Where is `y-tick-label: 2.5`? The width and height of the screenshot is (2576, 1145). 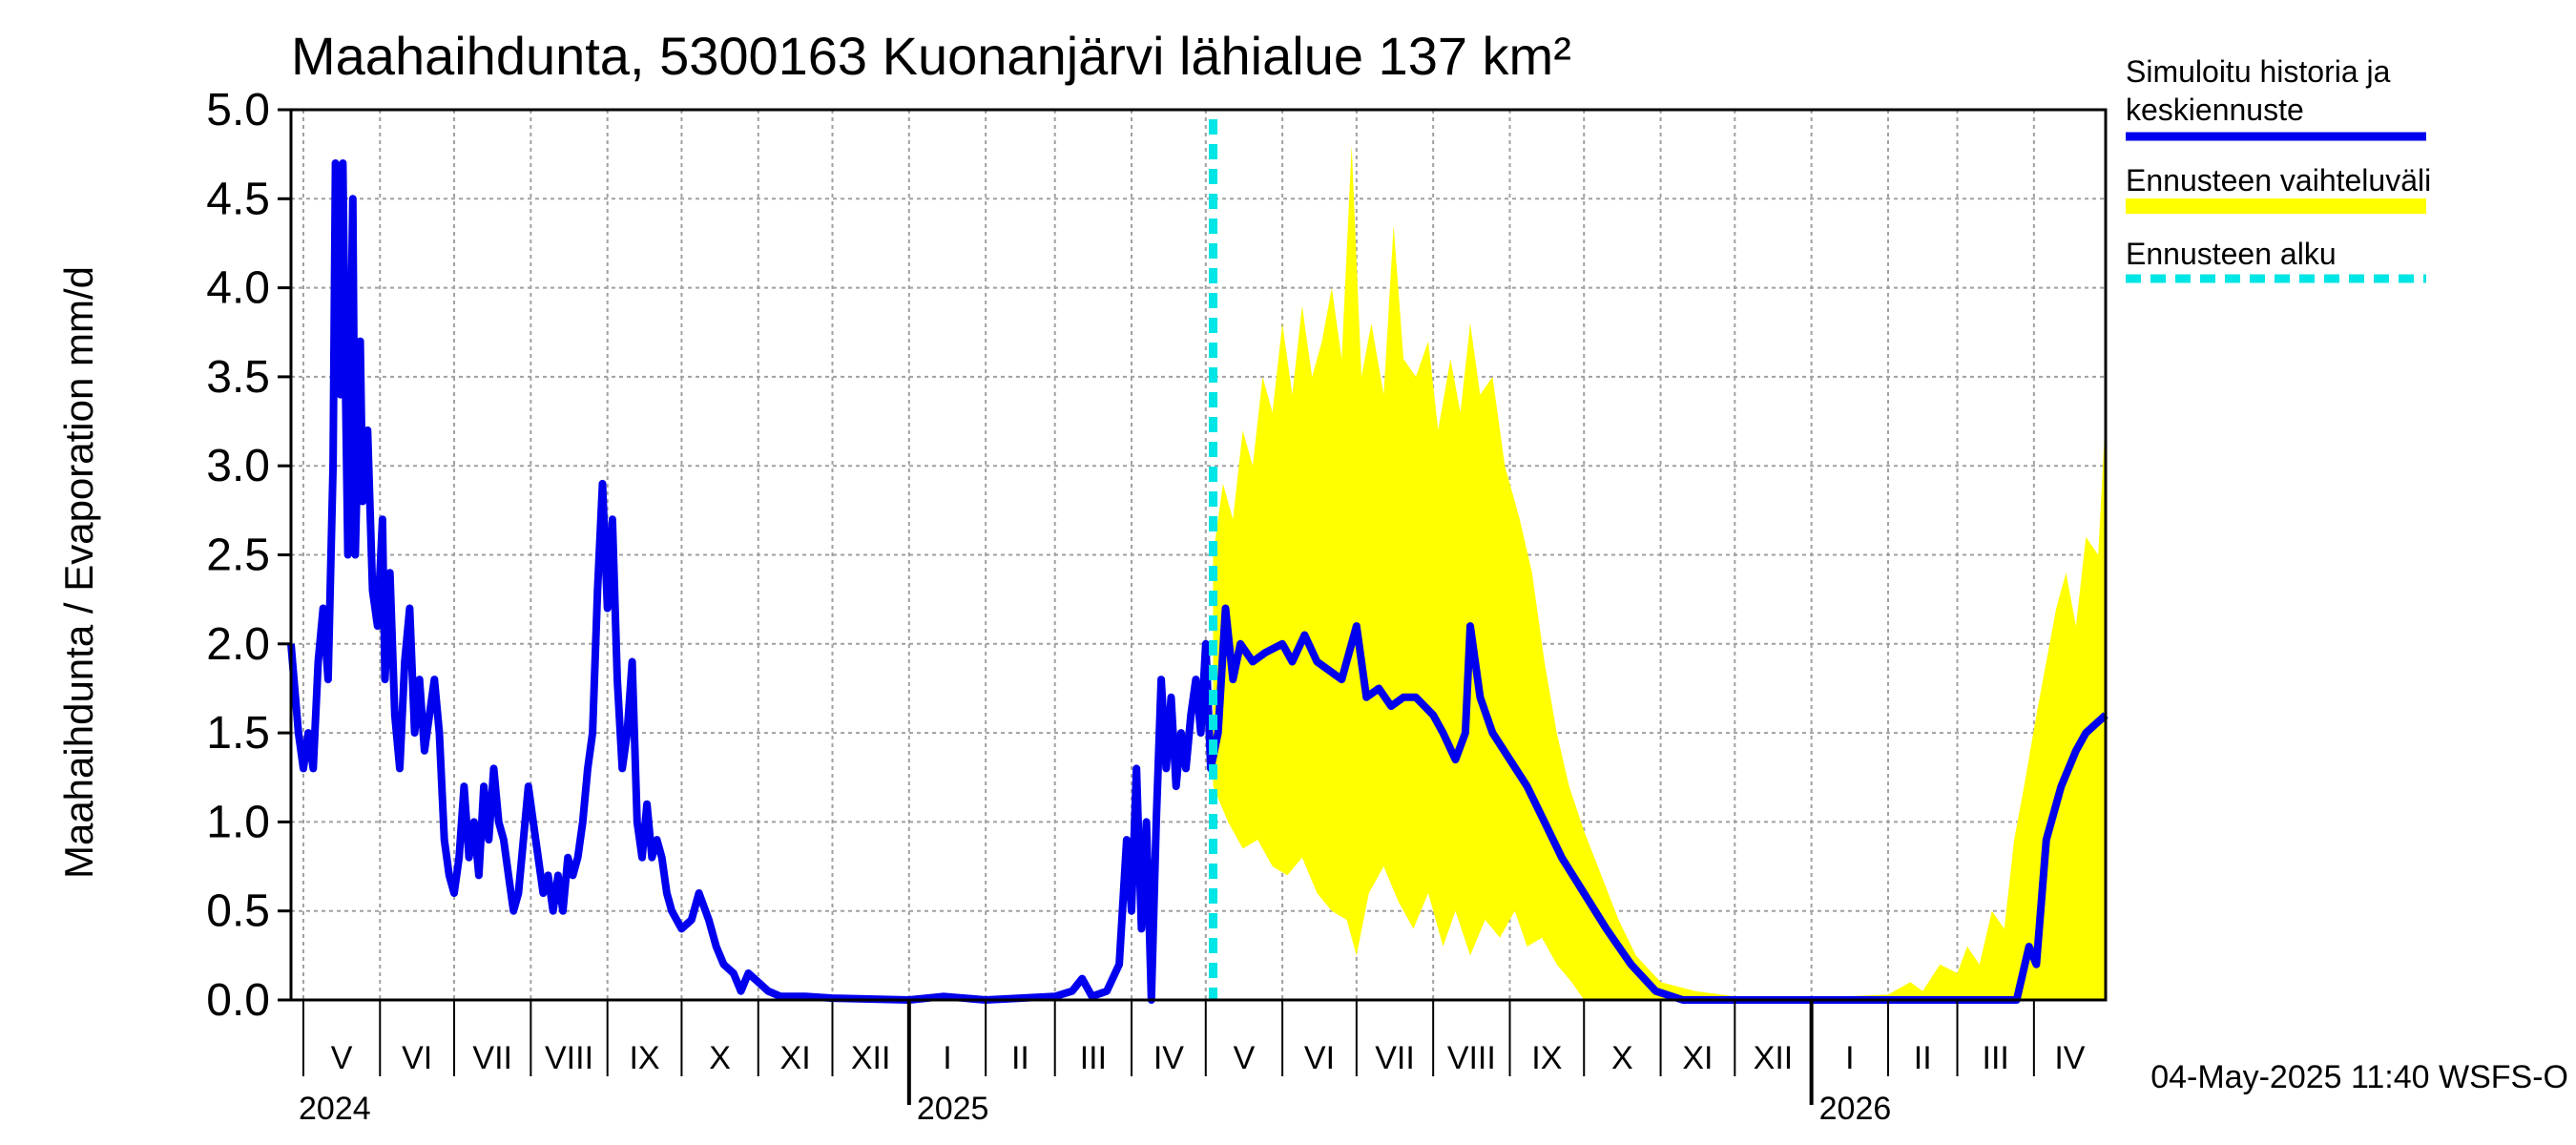 y-tick-label: 2.5 is located at coordinates (238, 556).